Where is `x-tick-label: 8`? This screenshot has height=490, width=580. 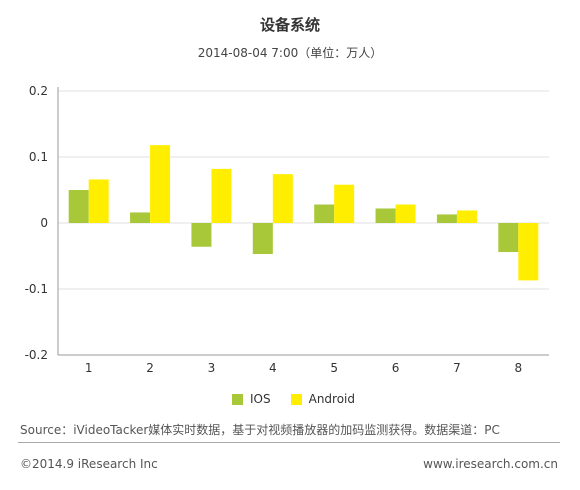 x-tick-label: 8 is located at coordinates (518, 368).